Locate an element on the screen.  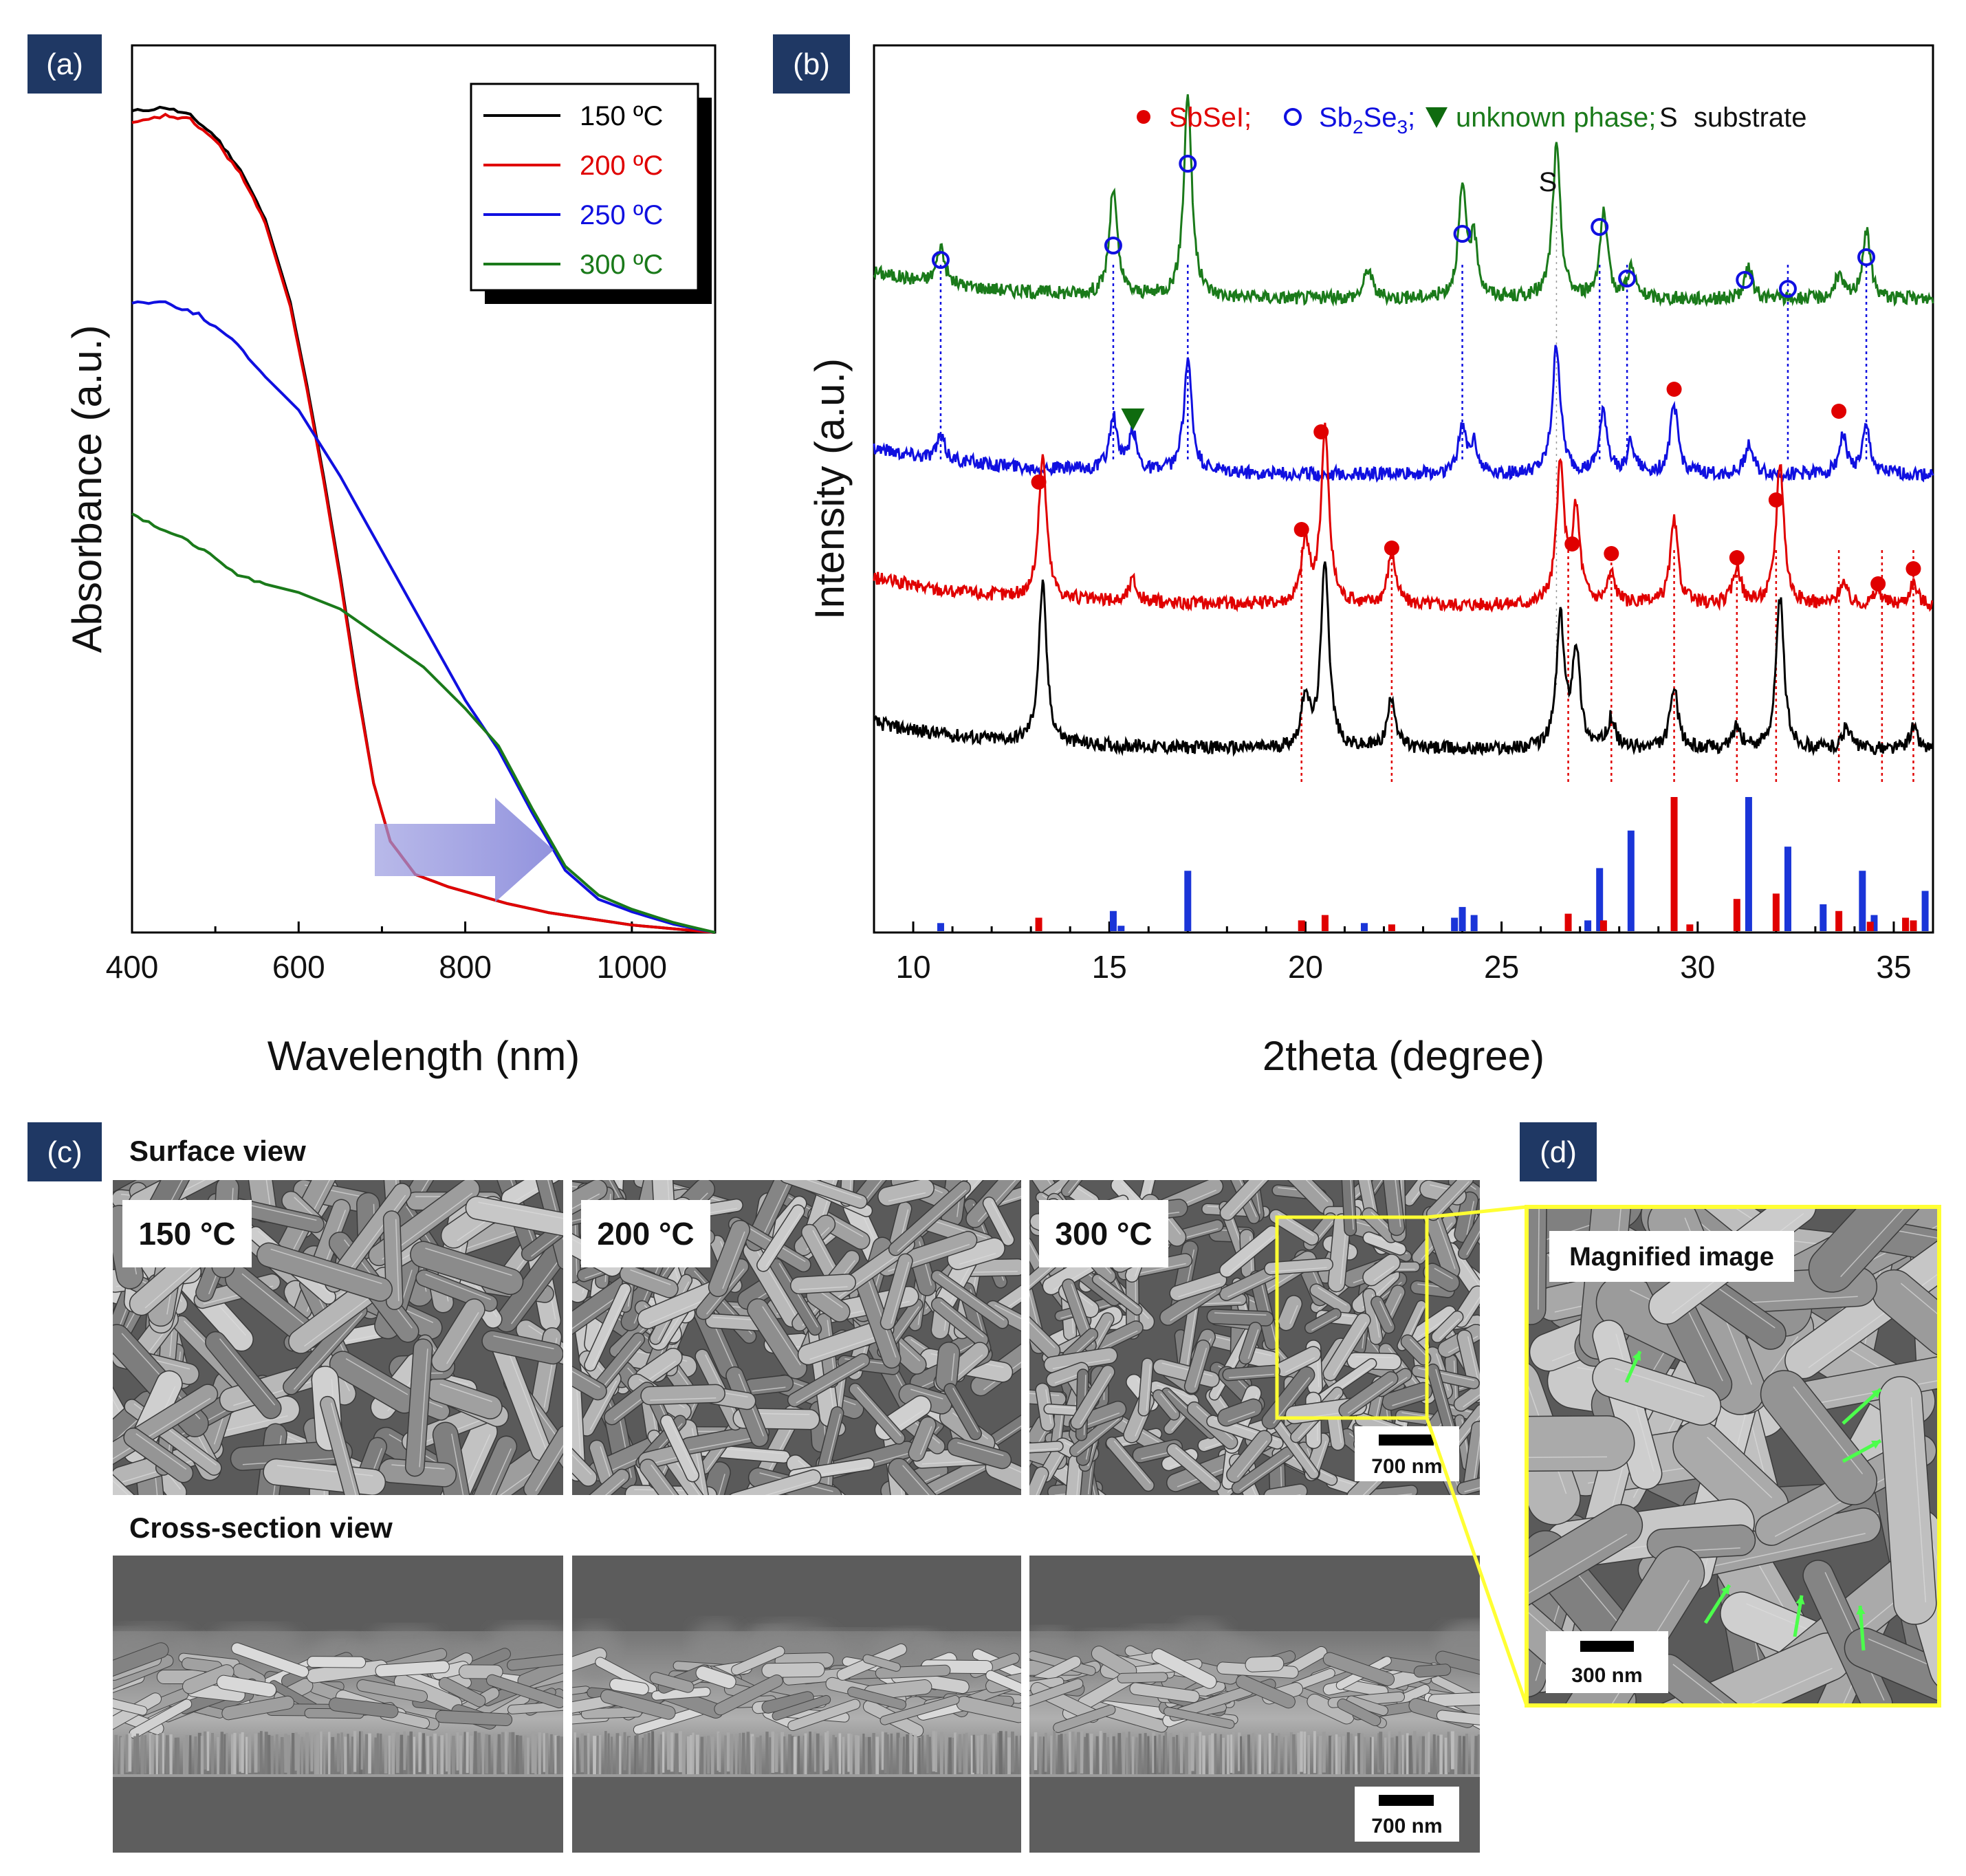
legend-se-text: Se is located at coordinates (1380, 117).